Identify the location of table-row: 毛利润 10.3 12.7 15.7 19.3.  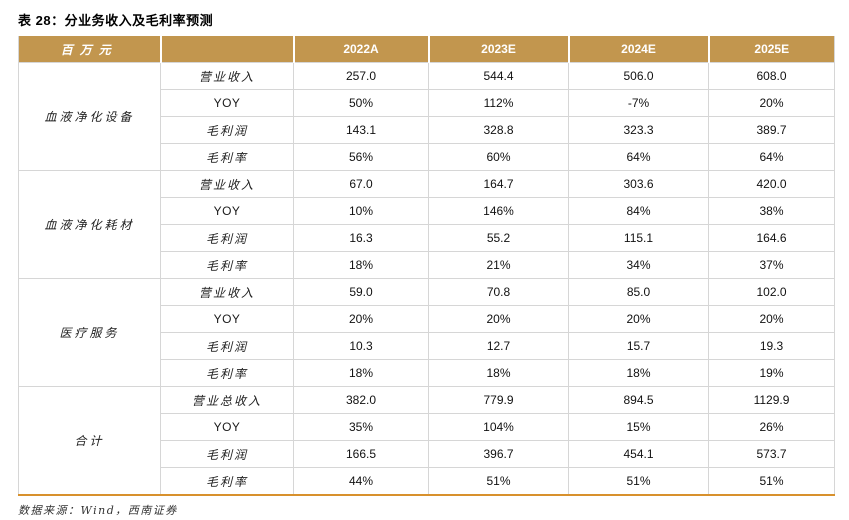
(427, 346).